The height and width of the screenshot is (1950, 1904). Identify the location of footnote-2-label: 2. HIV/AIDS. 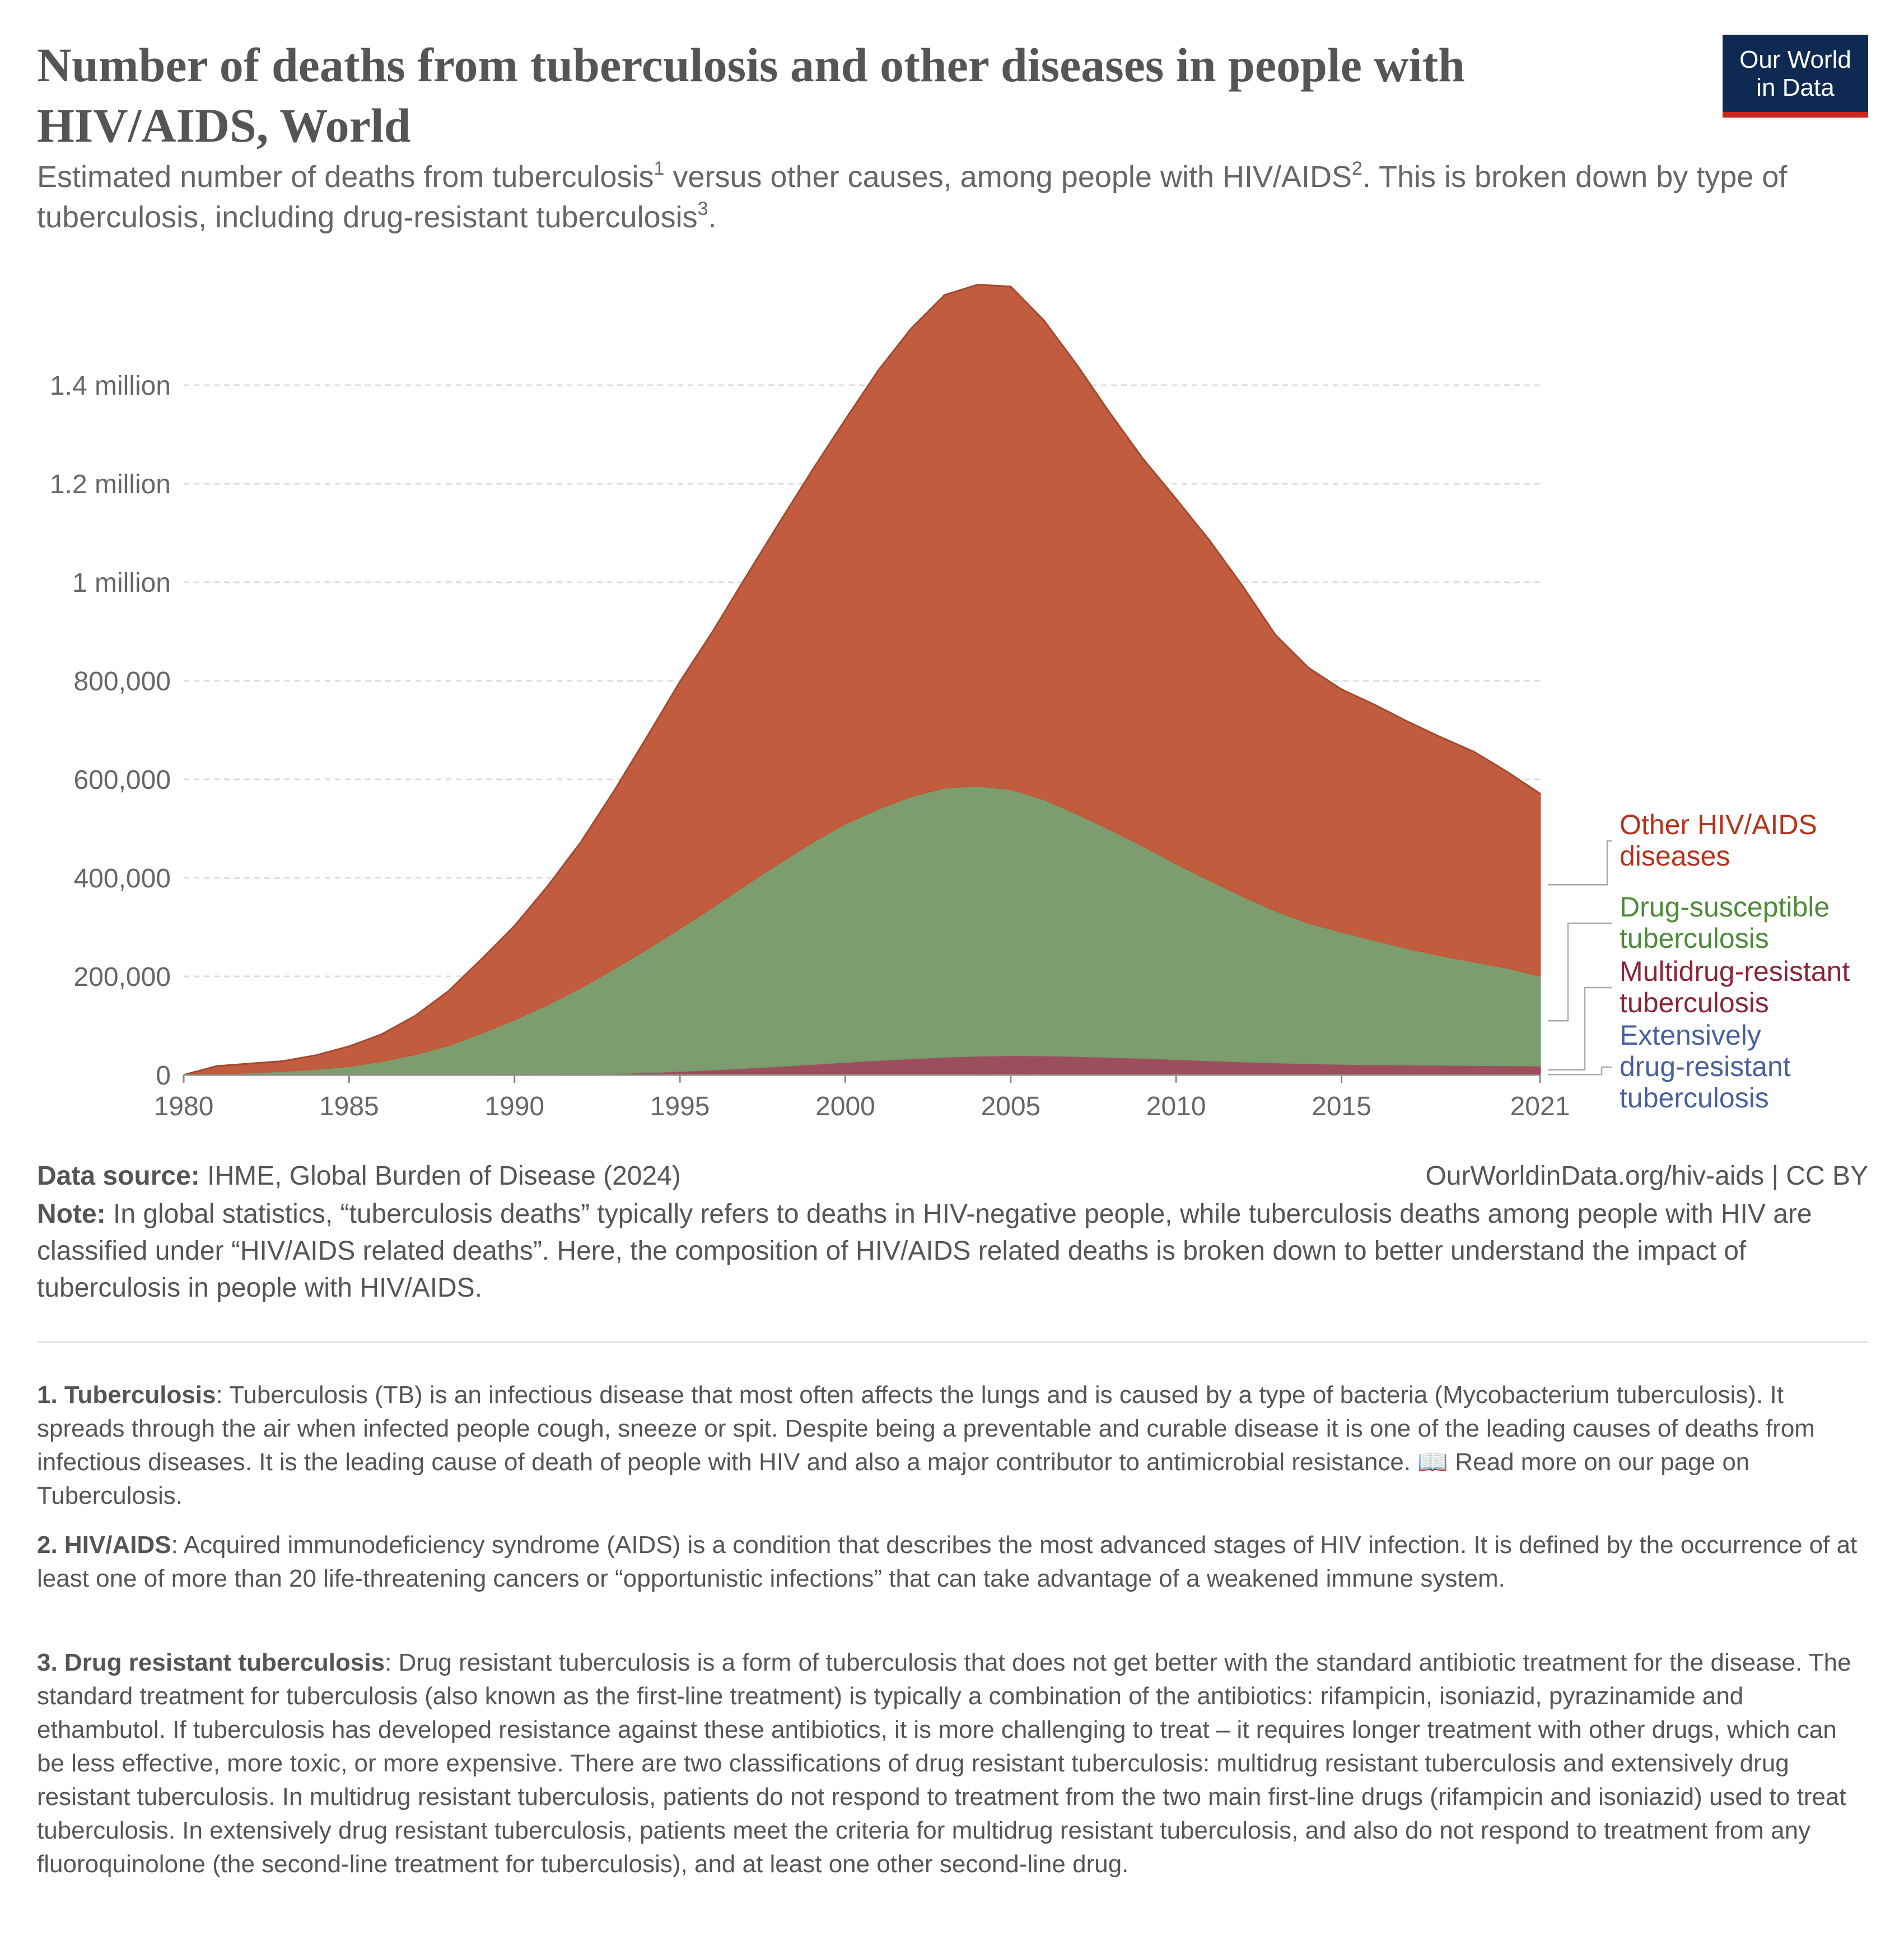
(104, 1545).